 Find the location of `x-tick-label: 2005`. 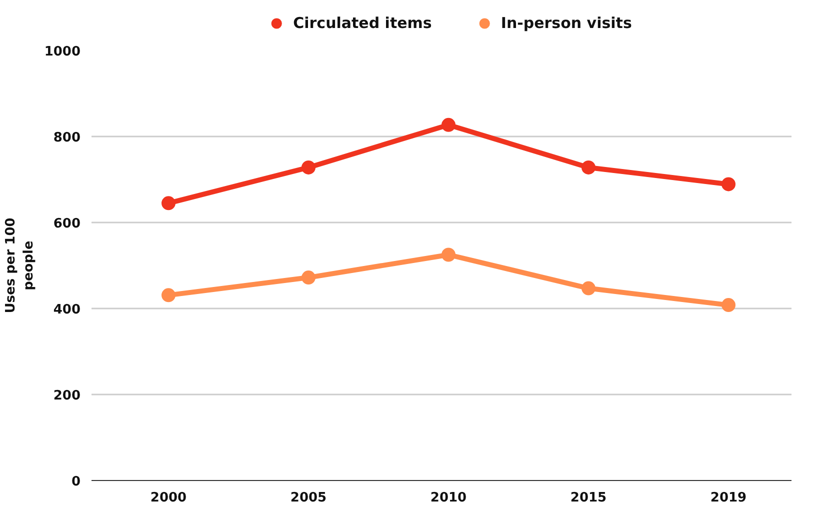

x-tick-label: 2005 is located at coordinates (308, 498).